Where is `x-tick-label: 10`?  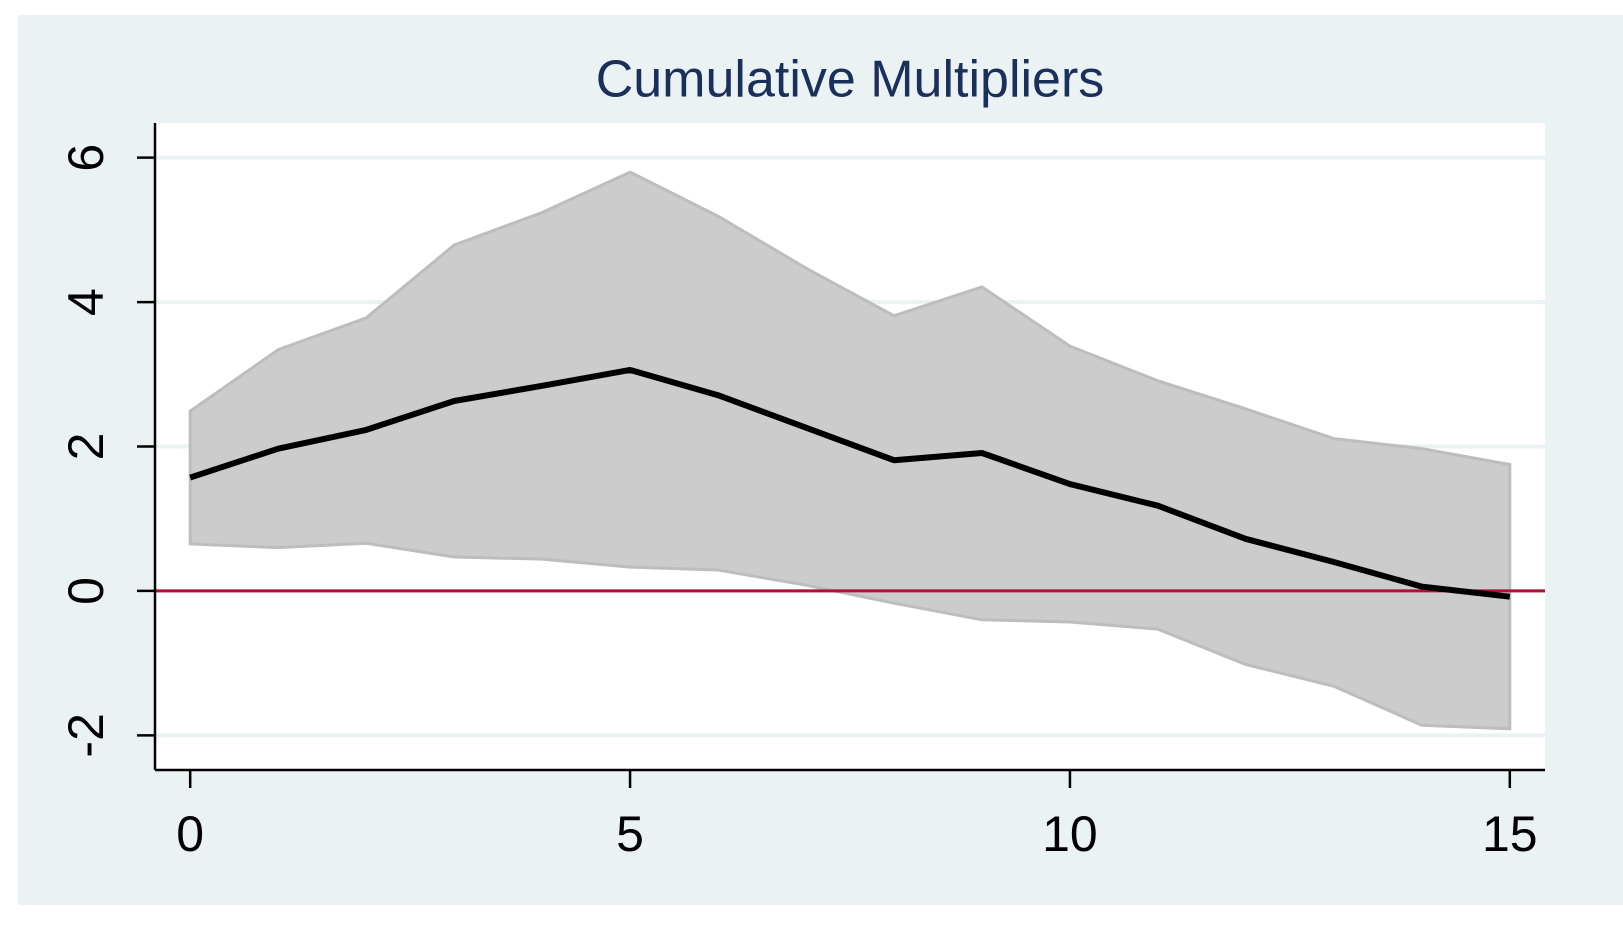 x-tick-label: 10 is located at coordinates (1070, 834).